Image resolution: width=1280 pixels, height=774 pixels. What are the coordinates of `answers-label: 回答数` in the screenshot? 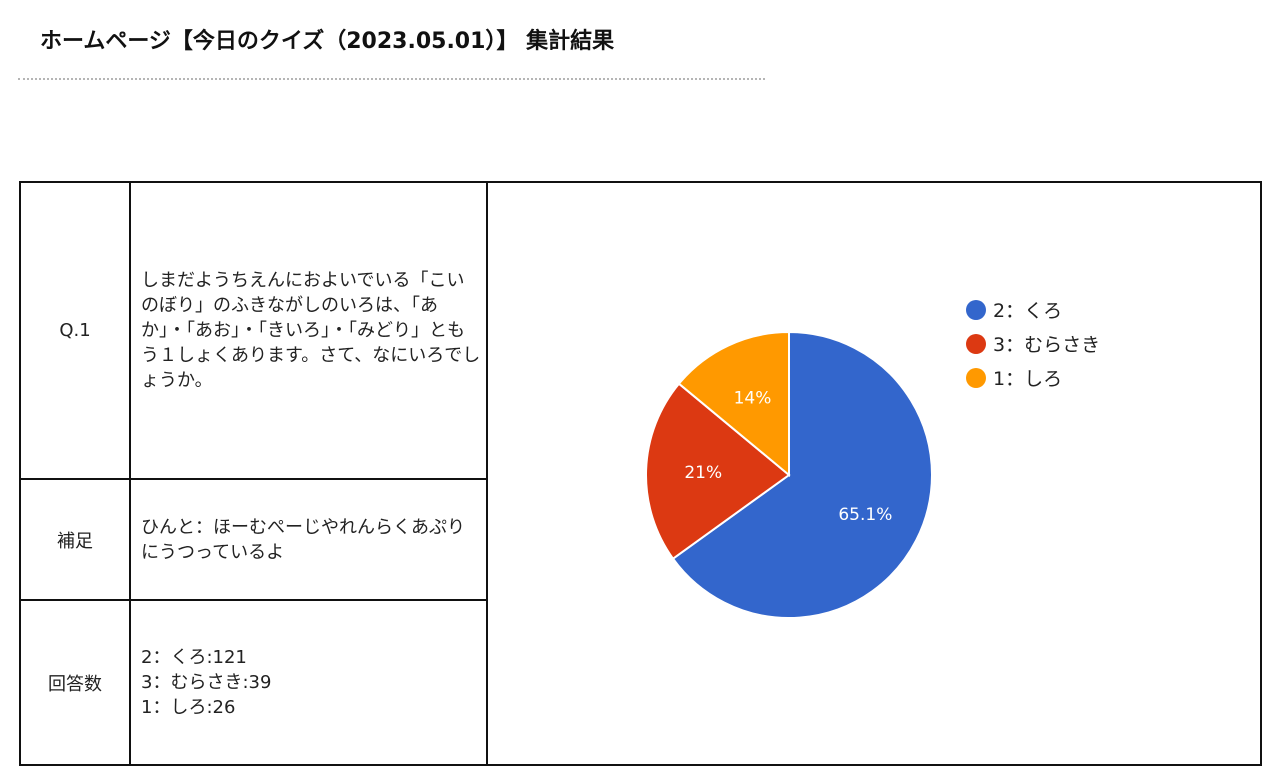 It's located at (75, 684).